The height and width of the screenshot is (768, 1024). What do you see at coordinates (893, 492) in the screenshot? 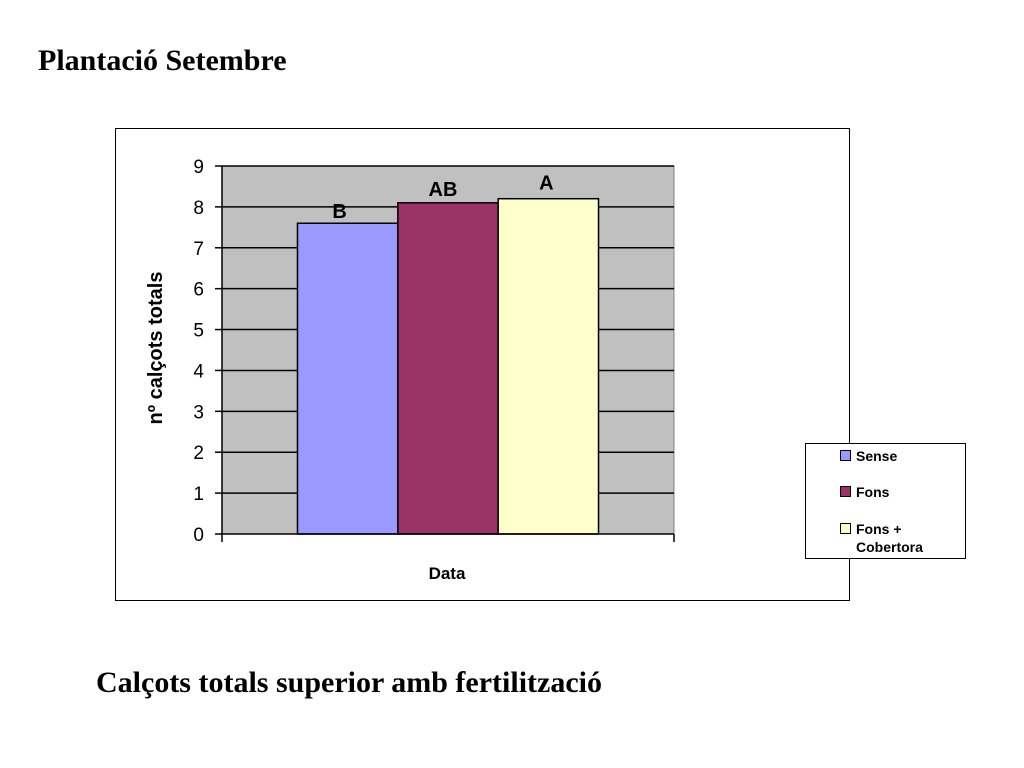
I see `legend-item: Fons` at bounding box center [893, 492].